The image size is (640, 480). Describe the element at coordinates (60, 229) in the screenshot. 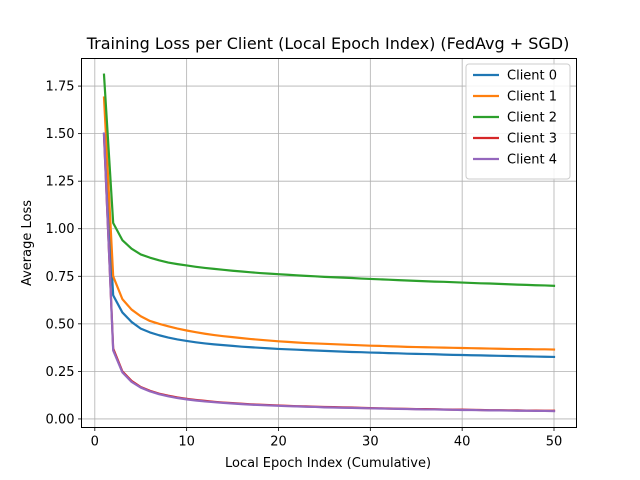

I see `y-tick-label: 1.00` at that location.